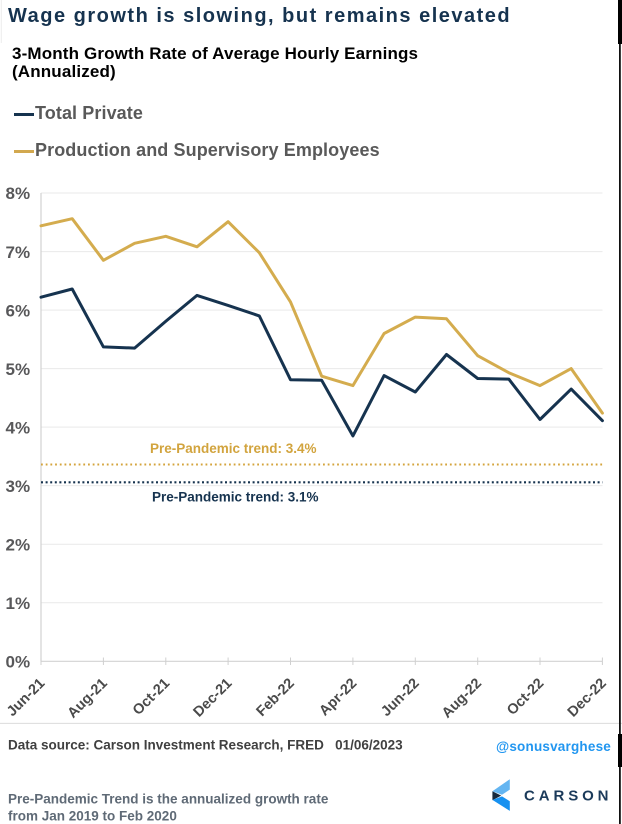 This screenshot has width=622, height=824. Describe the element at coordinates (233, 448) in the screenshot. I see `svg-text: Pre-Pandemic trend: 3.4%` at that location.